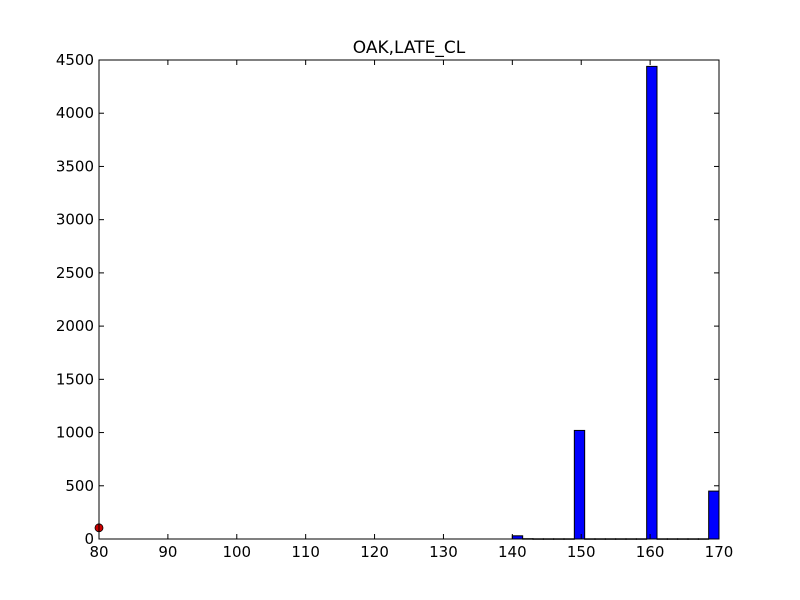 This screenshot has width=800, height=600. Describe the element at coordinates (89, 539) in the screenshot. I see `y-tick-label: 0` at that location.